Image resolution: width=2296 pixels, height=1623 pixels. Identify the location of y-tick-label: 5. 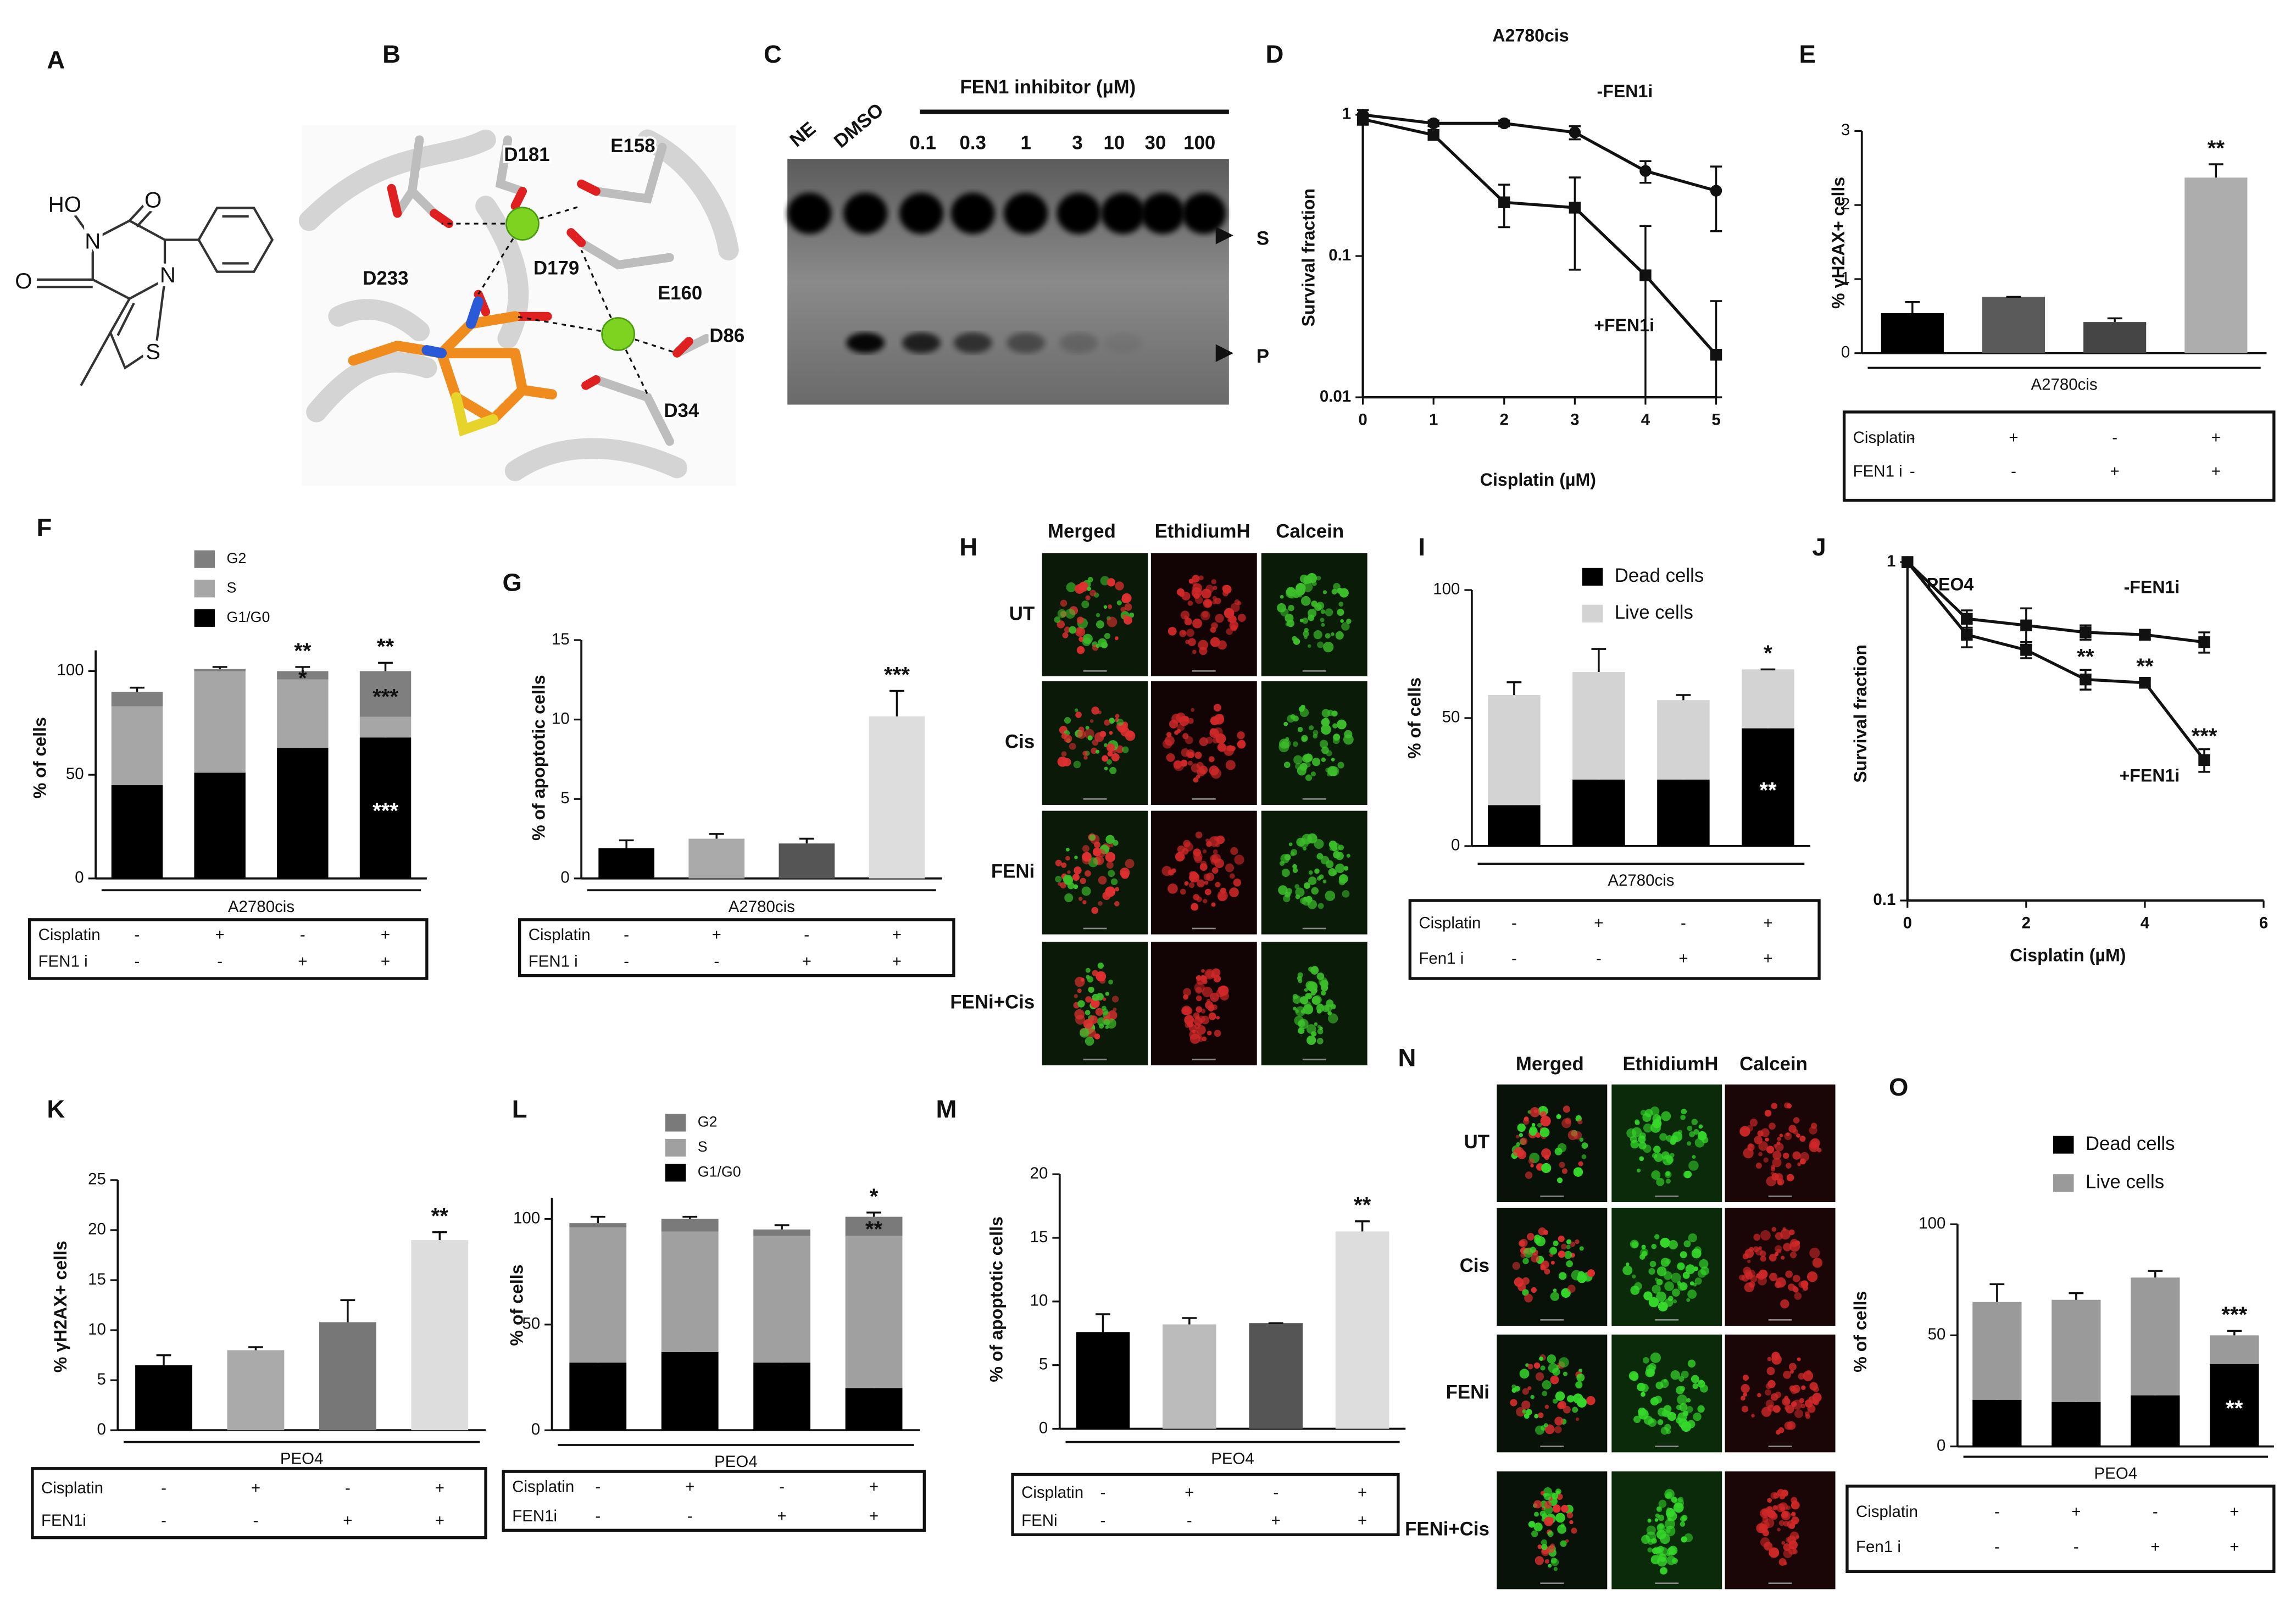
(1043, 1364).